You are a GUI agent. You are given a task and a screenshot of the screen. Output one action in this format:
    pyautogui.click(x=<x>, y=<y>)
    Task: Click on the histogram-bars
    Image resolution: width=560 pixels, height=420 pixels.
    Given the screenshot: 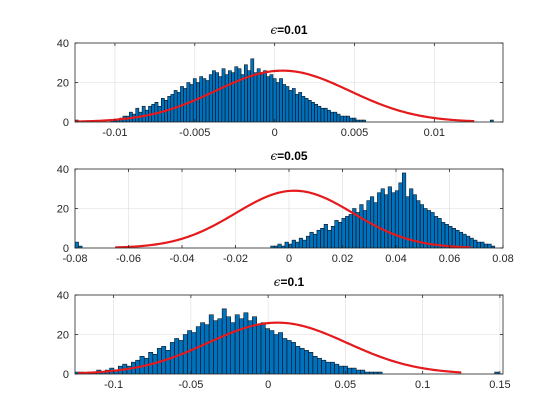 What is the action you would take?
    pyautogui.click(x=285, y=210)
    